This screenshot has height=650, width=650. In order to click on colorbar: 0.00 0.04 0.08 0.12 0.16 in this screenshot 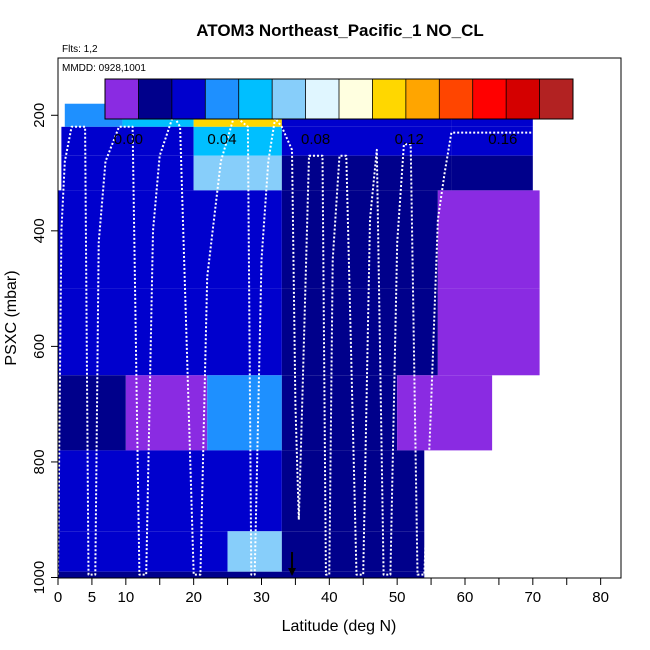, I will do `click(339, 113)`.